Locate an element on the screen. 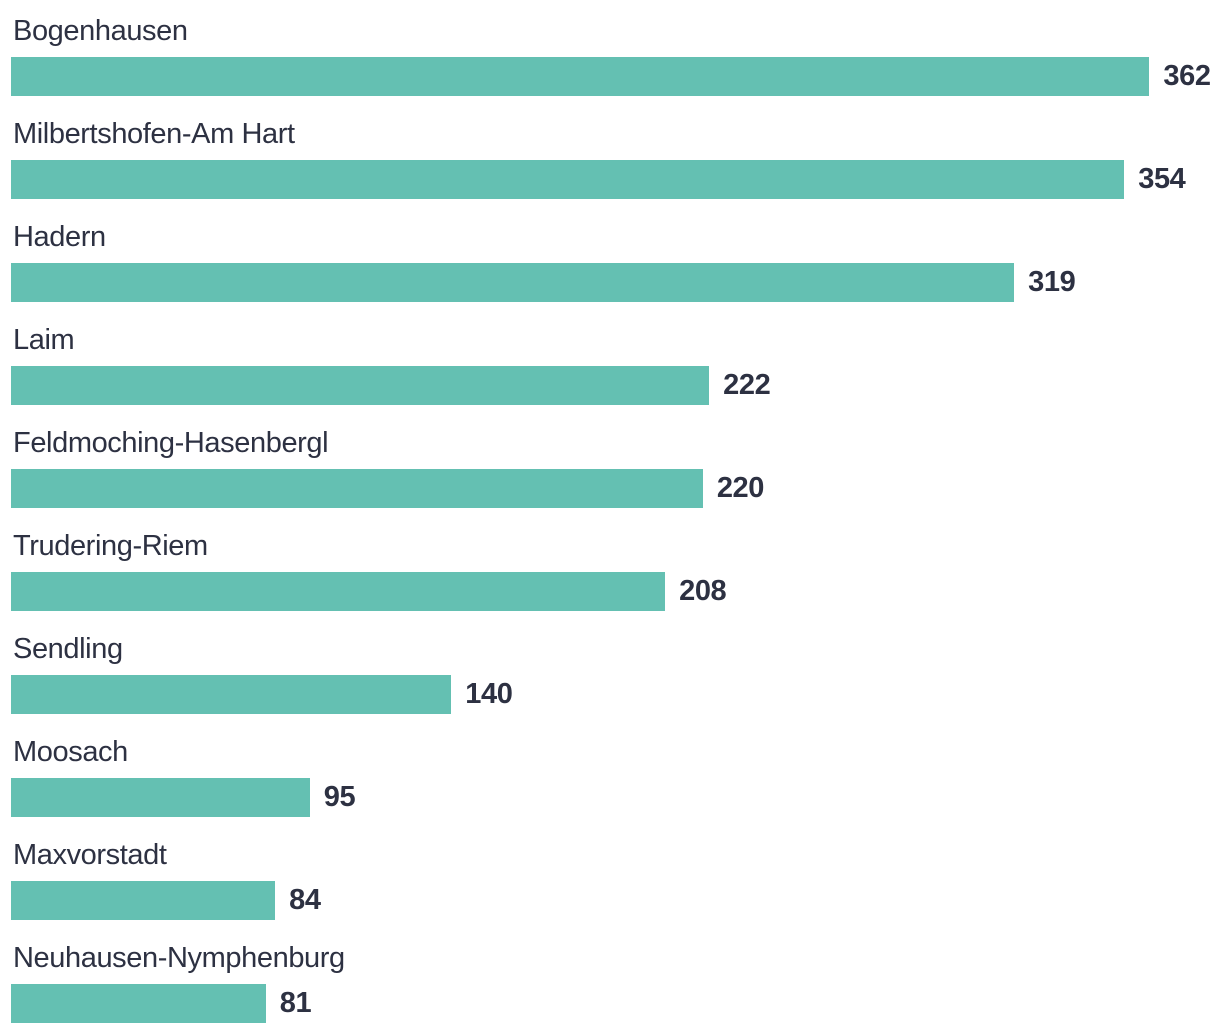 This screenshot has width=1220, height=1034. bar-line: 319 is located at coordinates (615, 282).